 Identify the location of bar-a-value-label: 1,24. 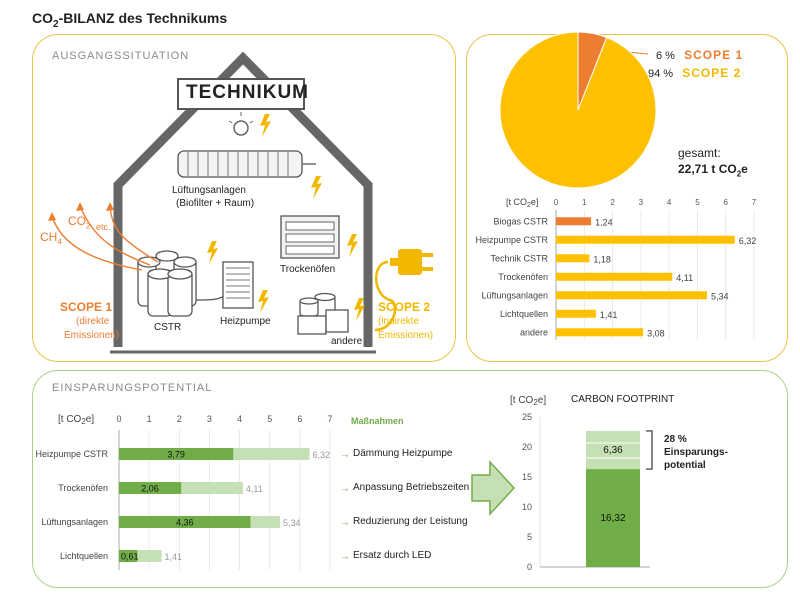
(604, 222).